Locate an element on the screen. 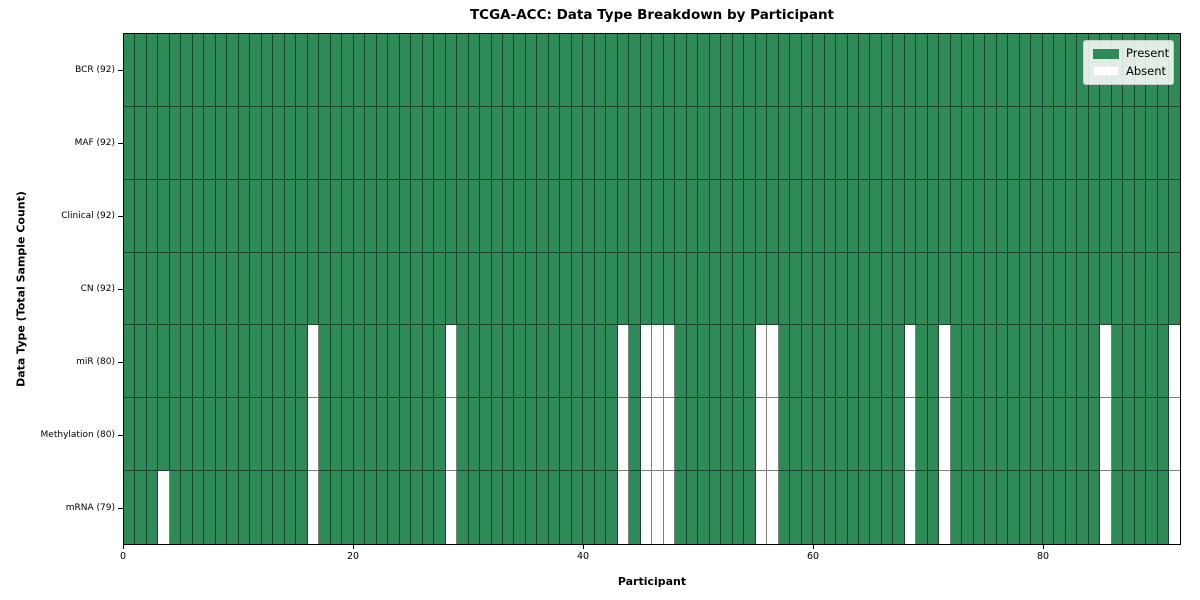 Image resolution: width=1200 pixels, height=600 pixels. y-tick-mark is located at coordinates (120, 143).